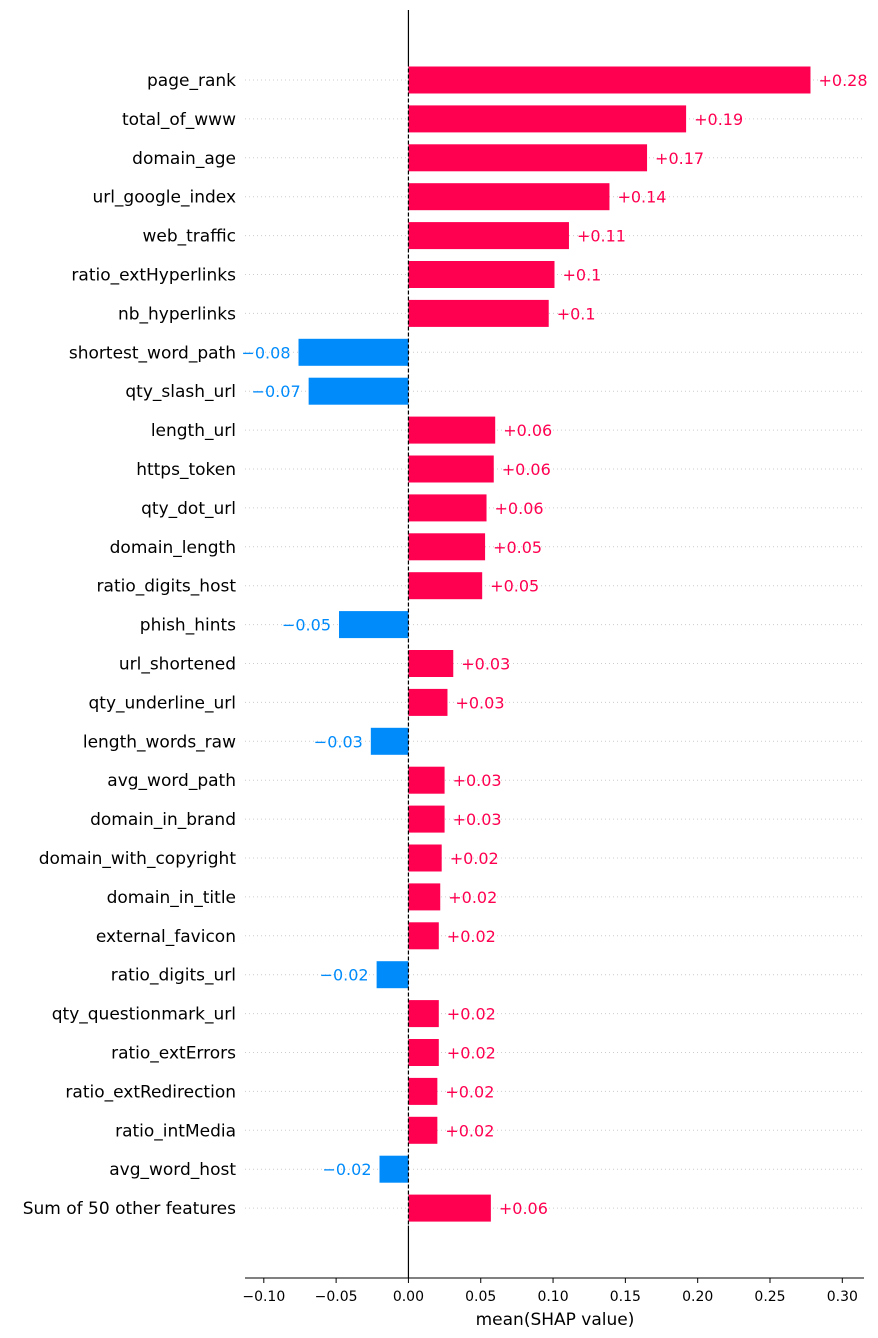 The image size is (878, 1338). I want to click on bar-length-words-raw, so click(389, 741).